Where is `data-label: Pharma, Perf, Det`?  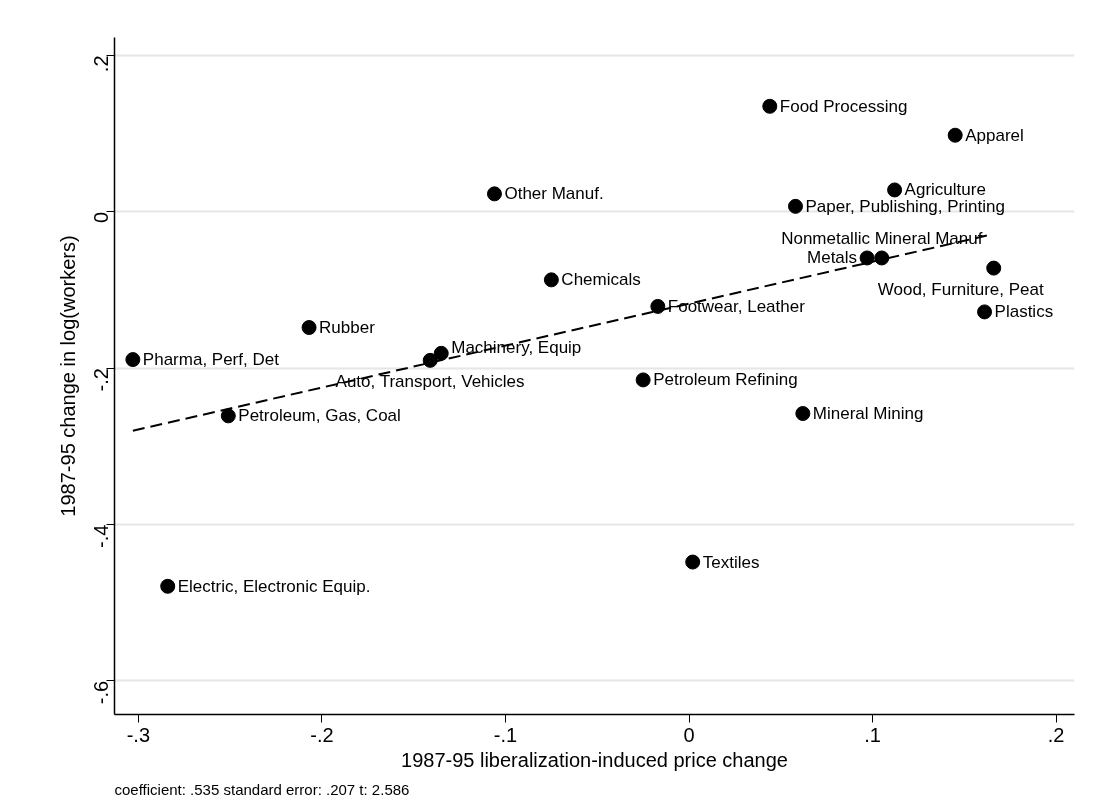 data-label: Pharma, Perf, Det is located at coordinates (211, 360).